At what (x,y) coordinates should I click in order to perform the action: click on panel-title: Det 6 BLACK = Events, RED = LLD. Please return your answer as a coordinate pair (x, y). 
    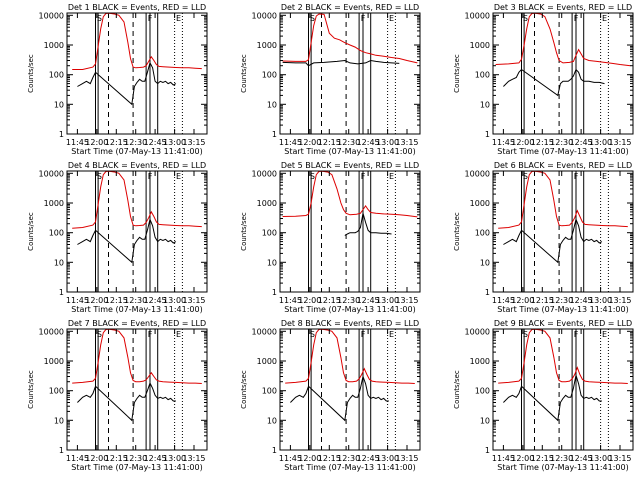
    Looking at the image, I should click on (563, 165).